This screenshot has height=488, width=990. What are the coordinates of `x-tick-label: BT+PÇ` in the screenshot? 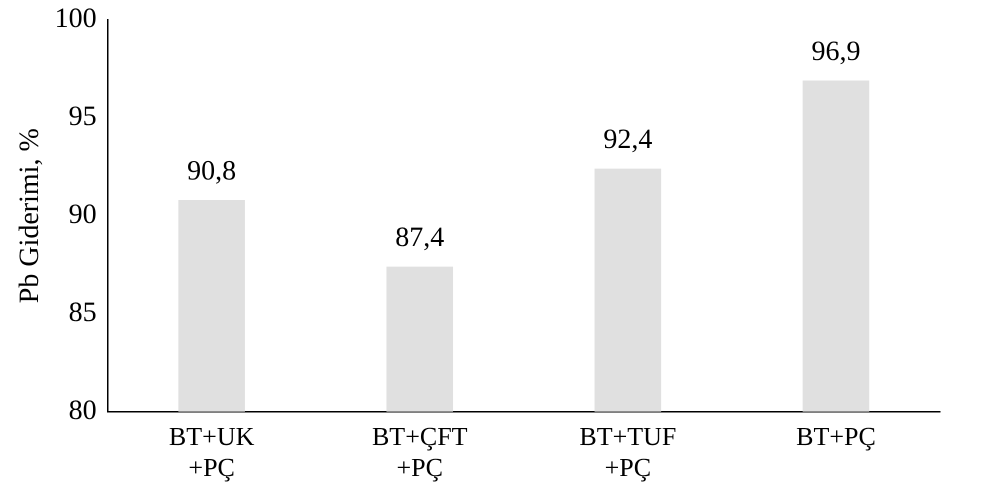 It's located at (836, 437).